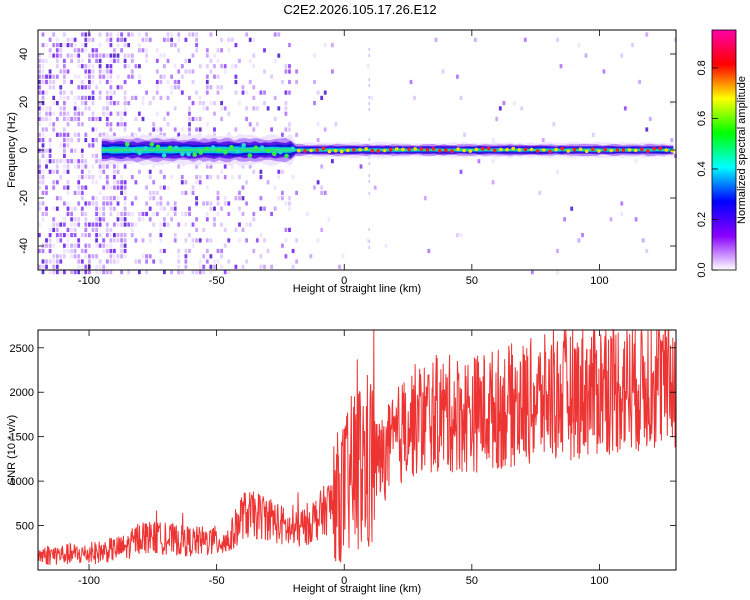 The width and height of the screenshot is (750, 600). I want to click on snr-x-tick-label: 100, so click(599, 581).